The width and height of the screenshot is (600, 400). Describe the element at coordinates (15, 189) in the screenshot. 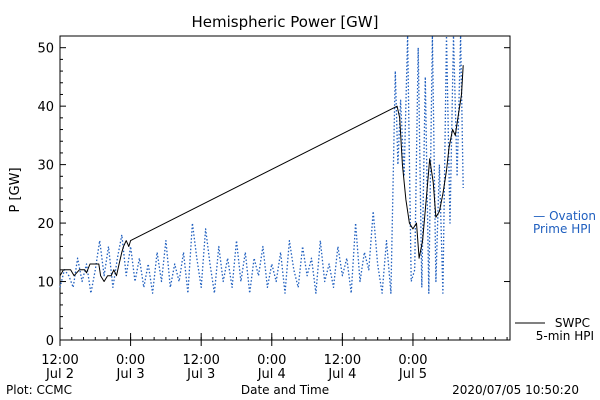

I see `y-axis-label: P [GW]` at that location.